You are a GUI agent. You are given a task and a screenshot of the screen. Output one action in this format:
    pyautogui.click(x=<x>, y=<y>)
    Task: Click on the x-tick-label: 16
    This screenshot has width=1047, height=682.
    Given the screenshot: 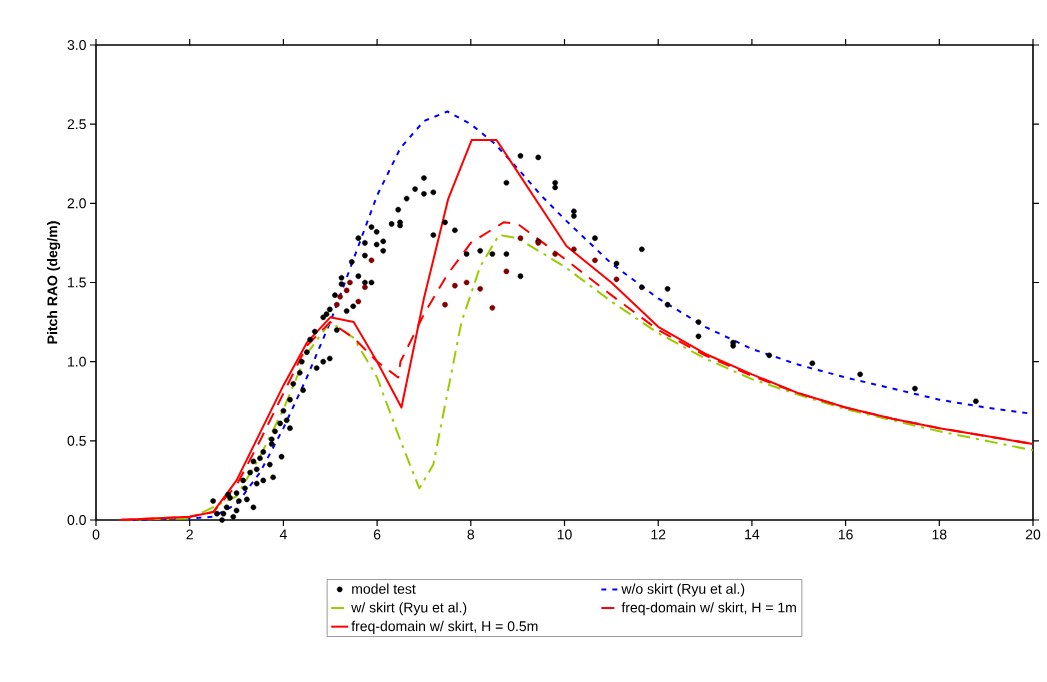 What is the action you would take?
    pyautogui.click(x=845, y=534)
    